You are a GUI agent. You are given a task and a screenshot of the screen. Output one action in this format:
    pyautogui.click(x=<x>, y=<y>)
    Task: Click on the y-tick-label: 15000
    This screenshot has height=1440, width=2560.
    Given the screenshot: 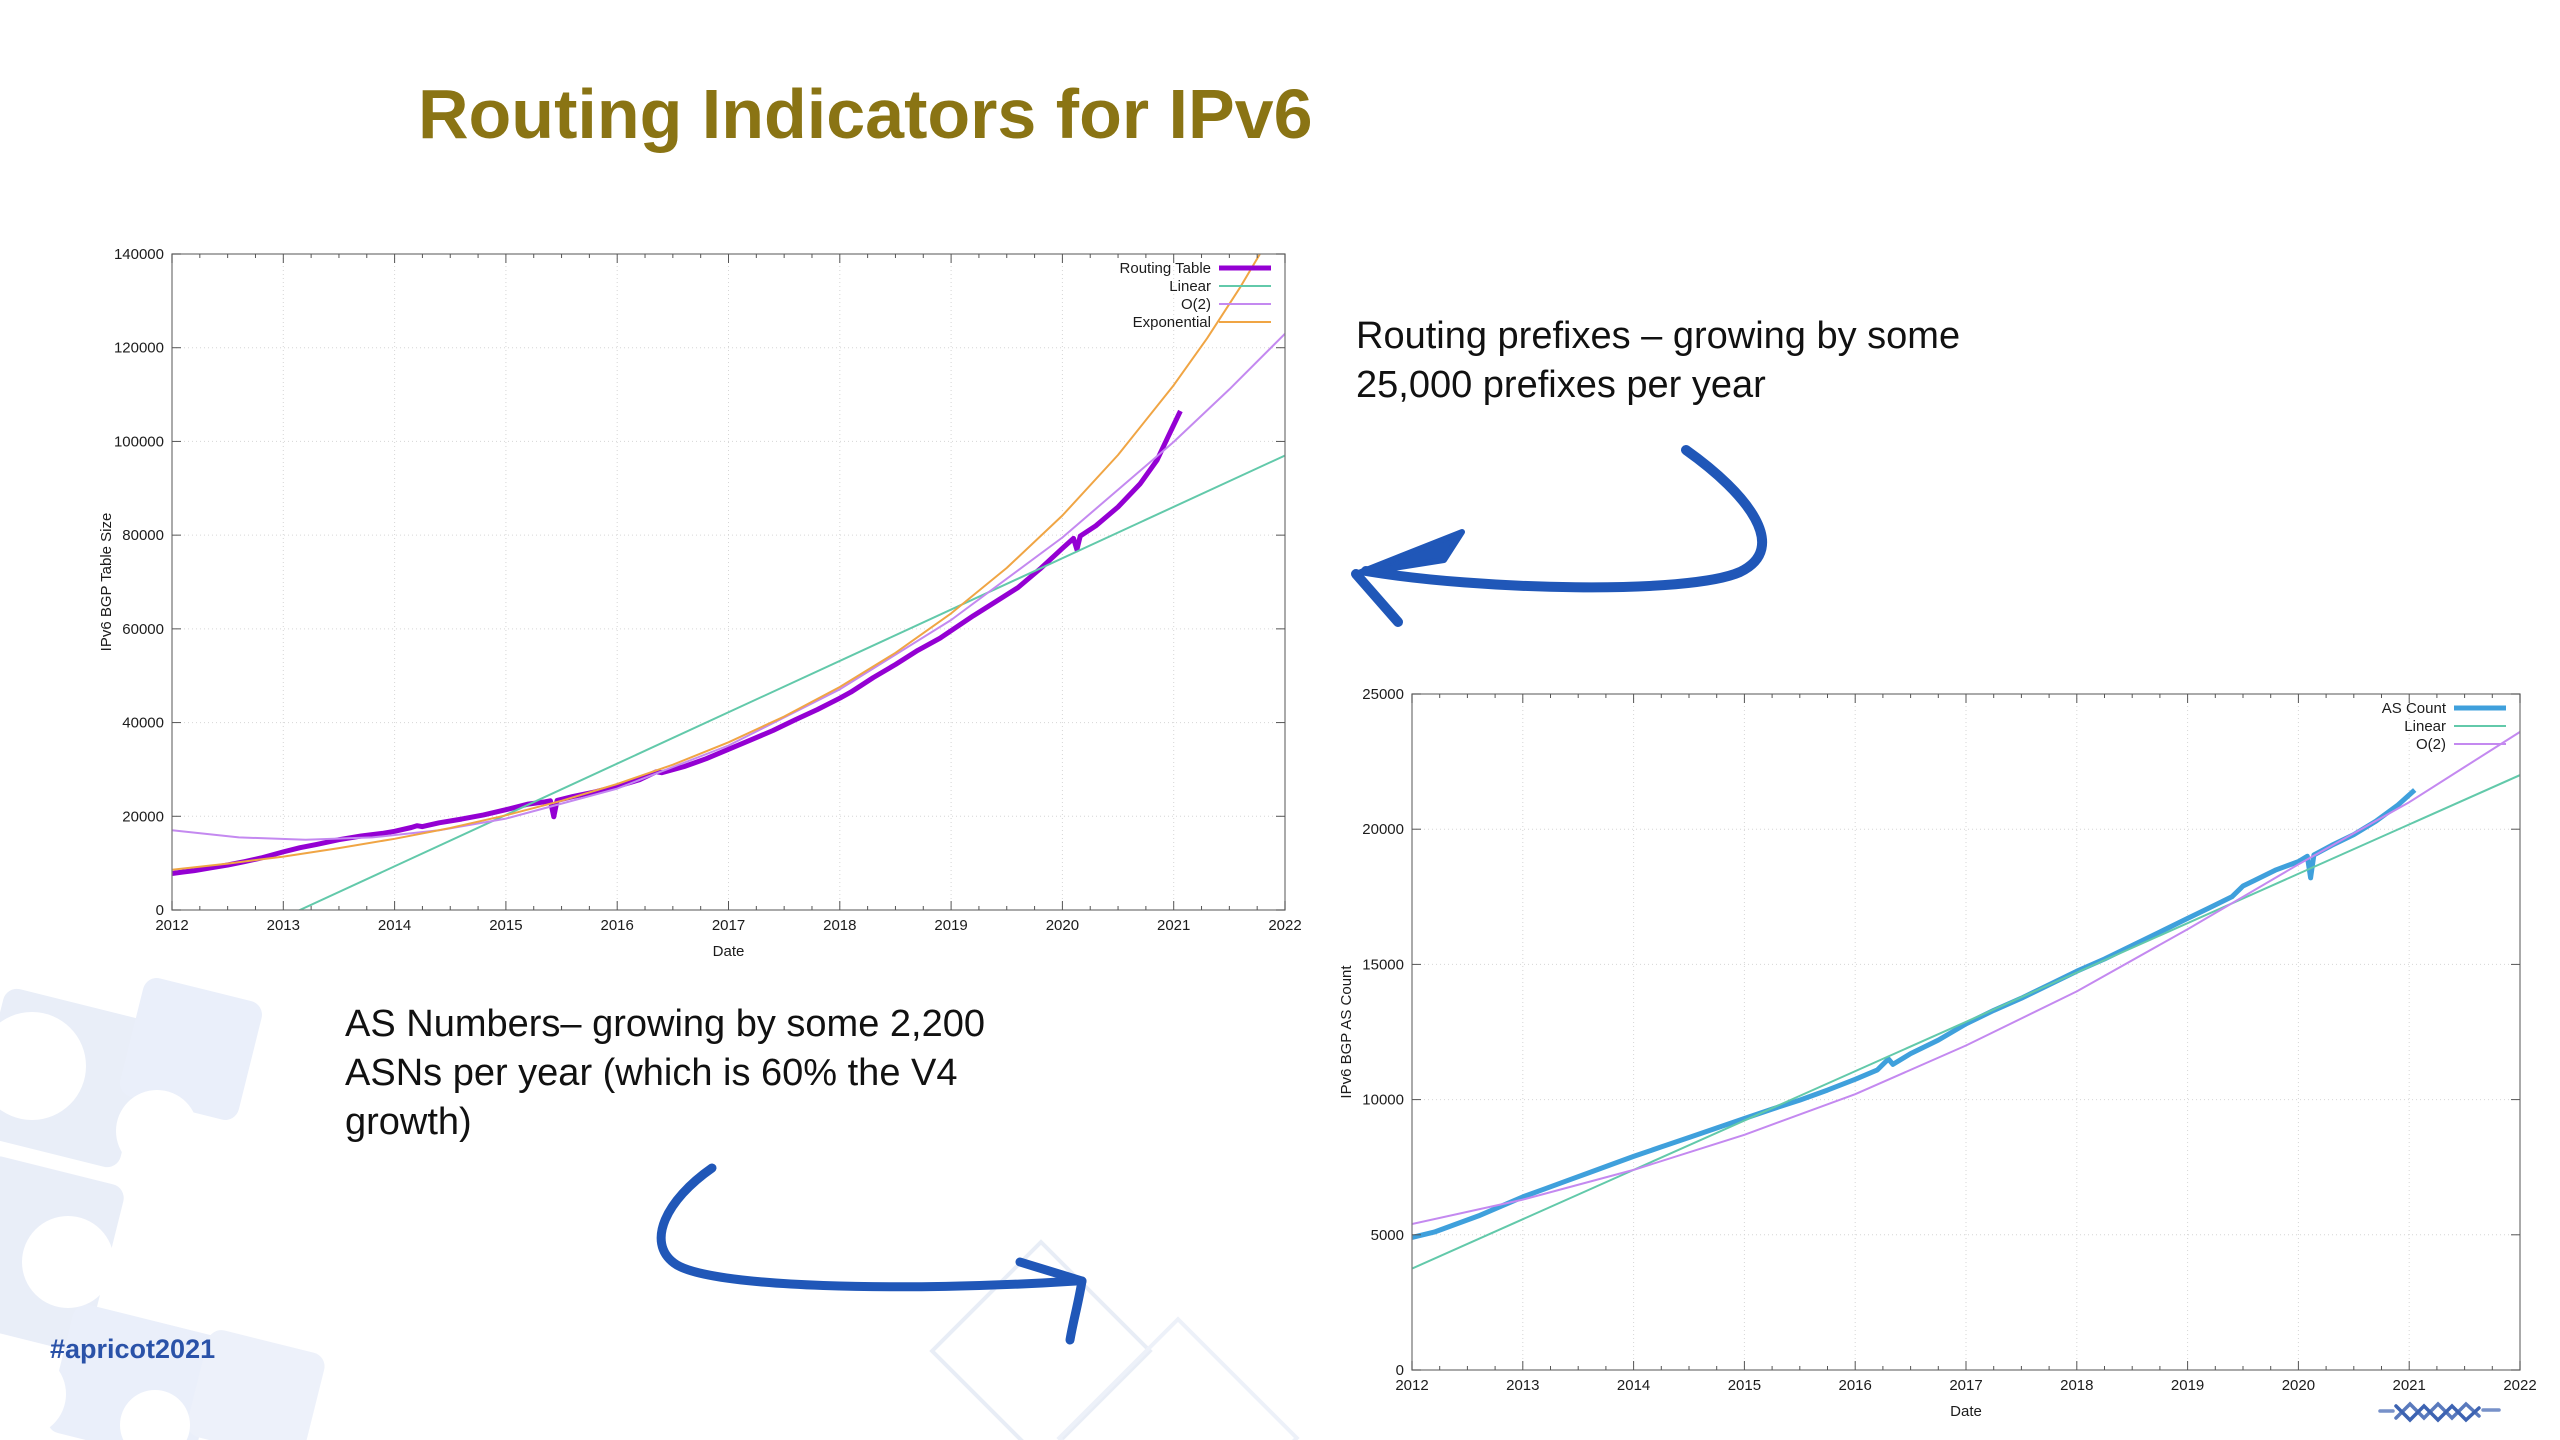 What is the action you would take?
    pyautogui.click(x=1383, y=964)
    